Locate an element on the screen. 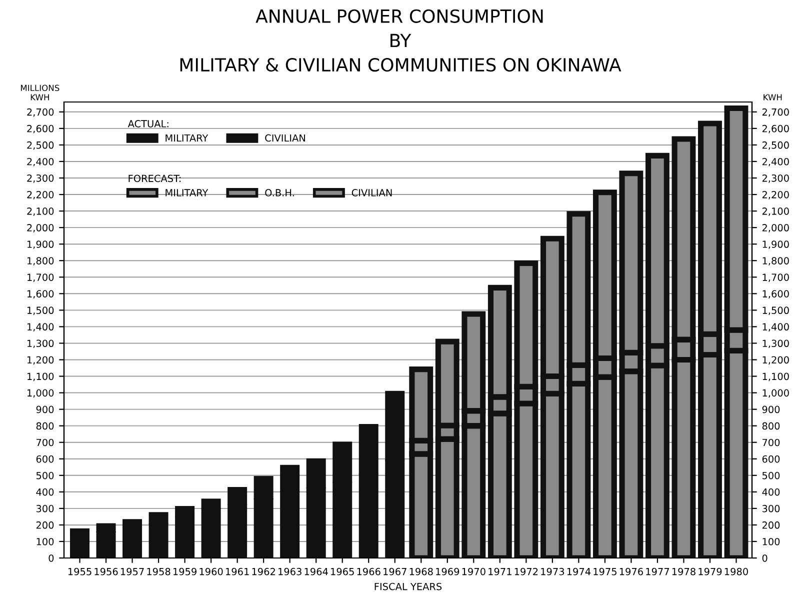 This screenshot has width=800, height=600. y-tick-label: 400 is located at coordinates (45, 492).